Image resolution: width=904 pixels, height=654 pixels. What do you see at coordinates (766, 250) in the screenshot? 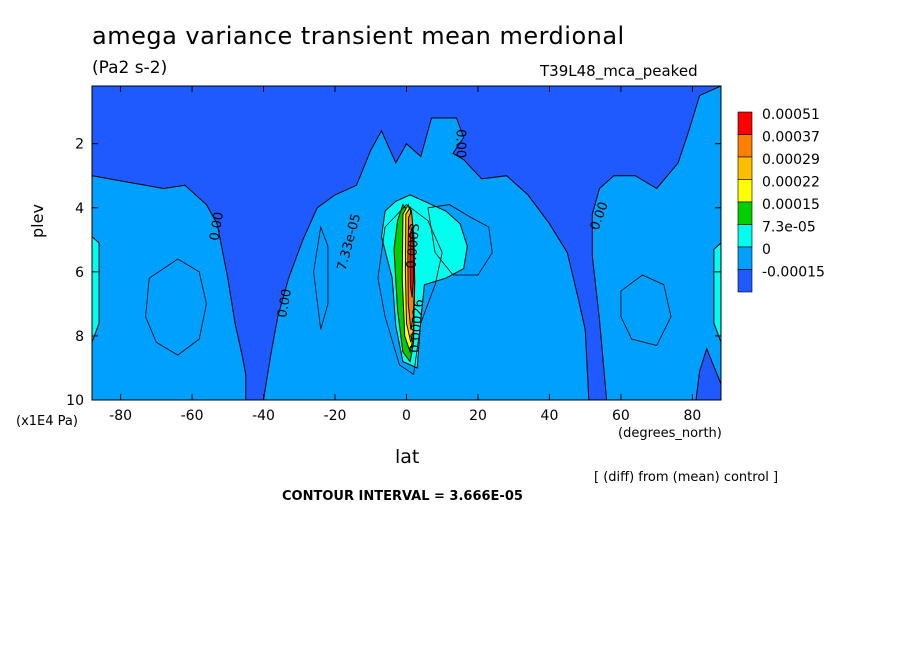
I see `colorbar-label-6: 0` at bounding box center [766, 250].